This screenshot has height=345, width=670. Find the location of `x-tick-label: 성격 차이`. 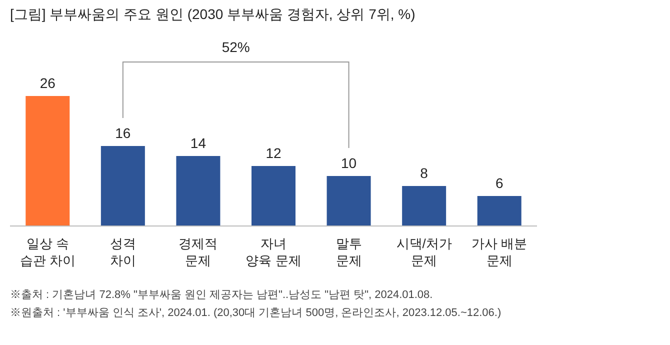

x-tick-label: 성격 차이 is located at coordinates (123, 252).